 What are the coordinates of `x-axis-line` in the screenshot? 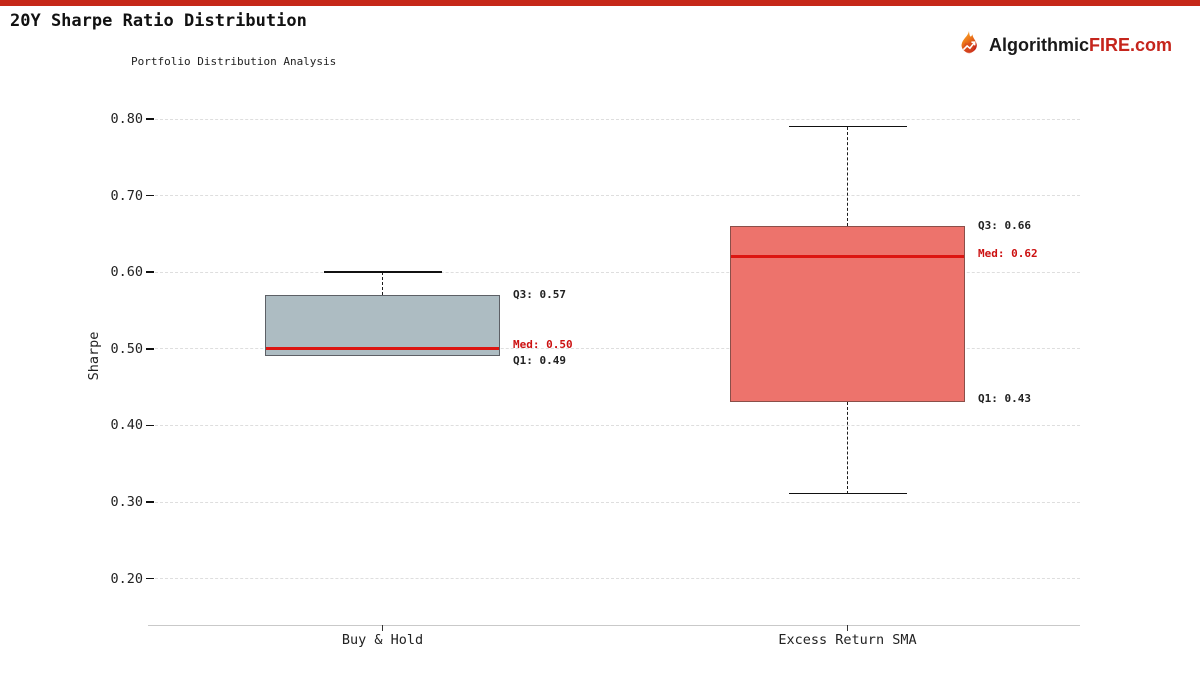 It's located at (614, 625).